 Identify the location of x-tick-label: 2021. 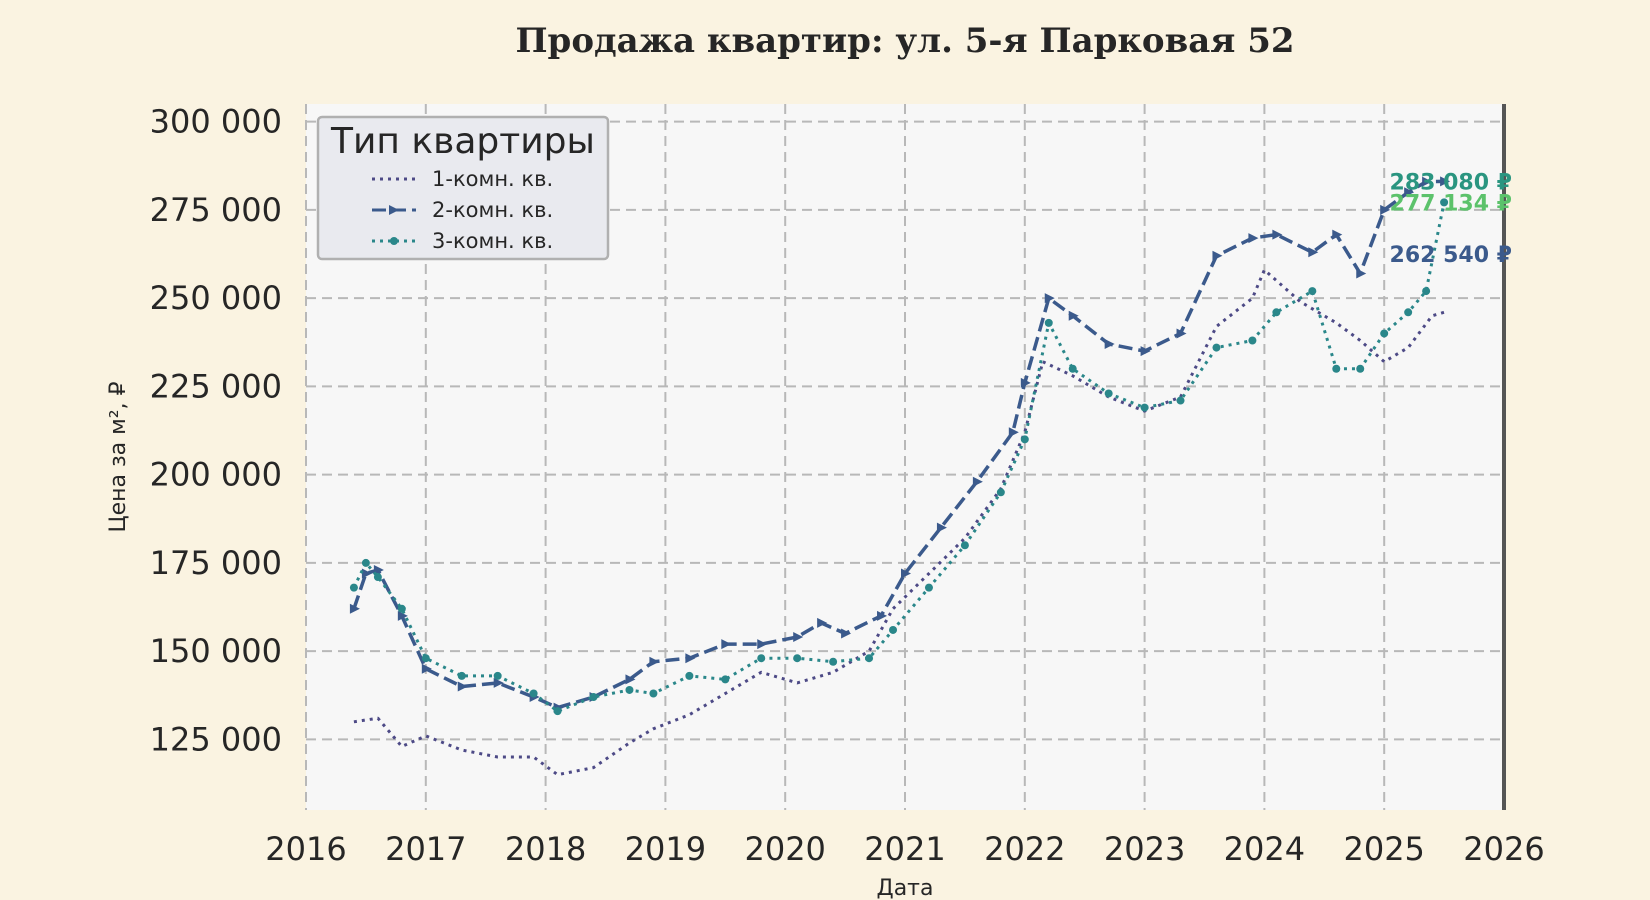
(904, 849).